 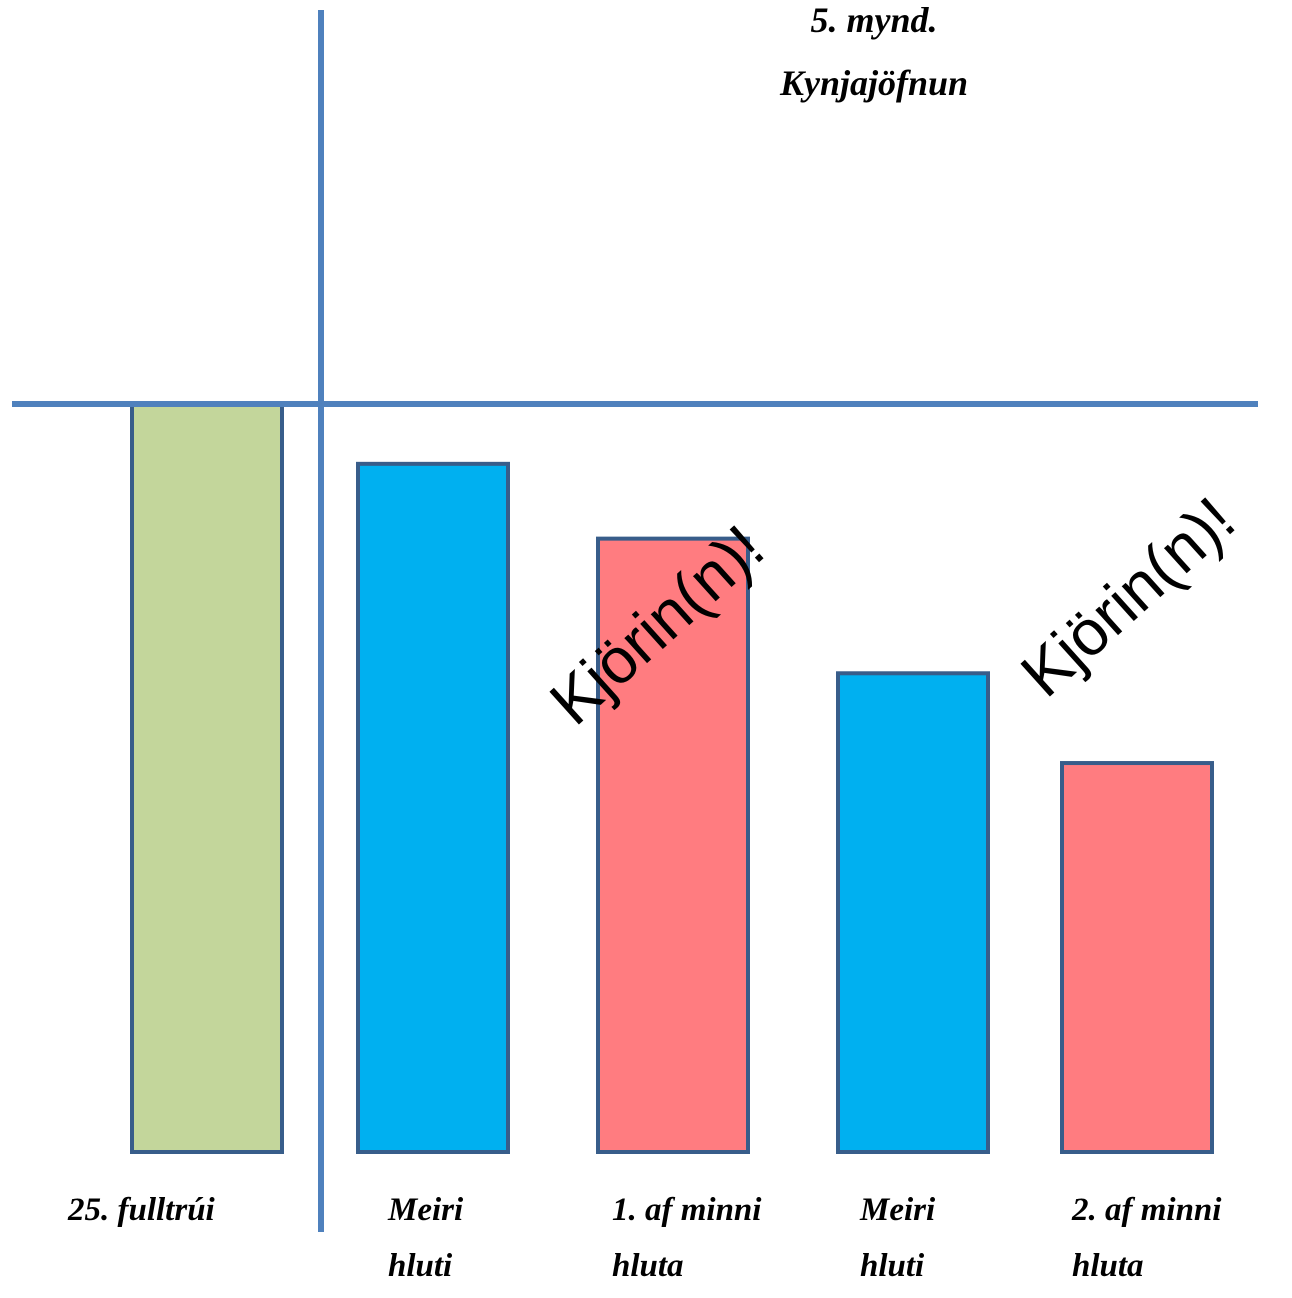 What do you see at coordinates (892, 1266) in the screenshot?
I see `bar-4-label-line-2: hluti` at bounding box center [892, 1266].